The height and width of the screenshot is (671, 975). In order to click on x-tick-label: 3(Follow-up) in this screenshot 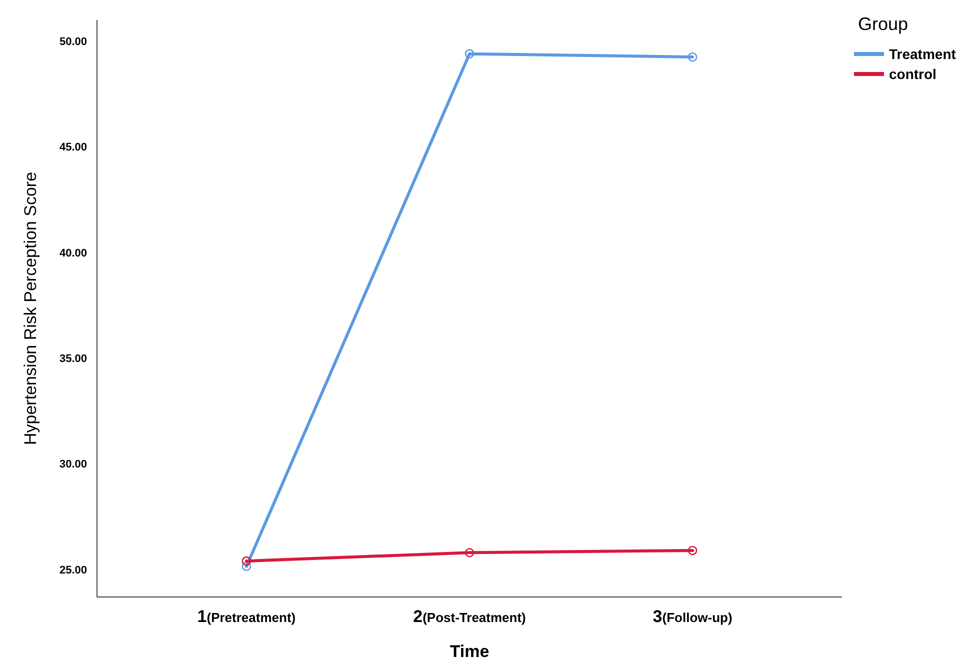, I will do `click(692, 616)`.